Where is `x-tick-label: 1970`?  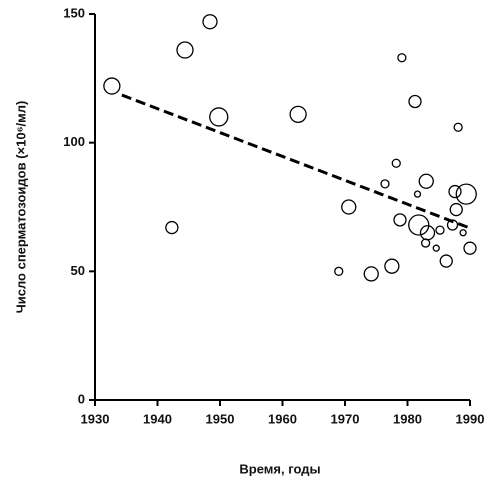
x-tick-label: 1970 is located at coordinates (345, 418).